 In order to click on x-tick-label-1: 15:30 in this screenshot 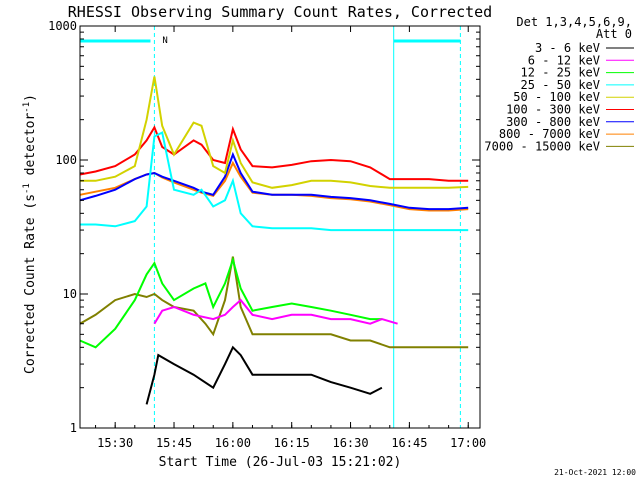, I will do `click(115, 443)`.